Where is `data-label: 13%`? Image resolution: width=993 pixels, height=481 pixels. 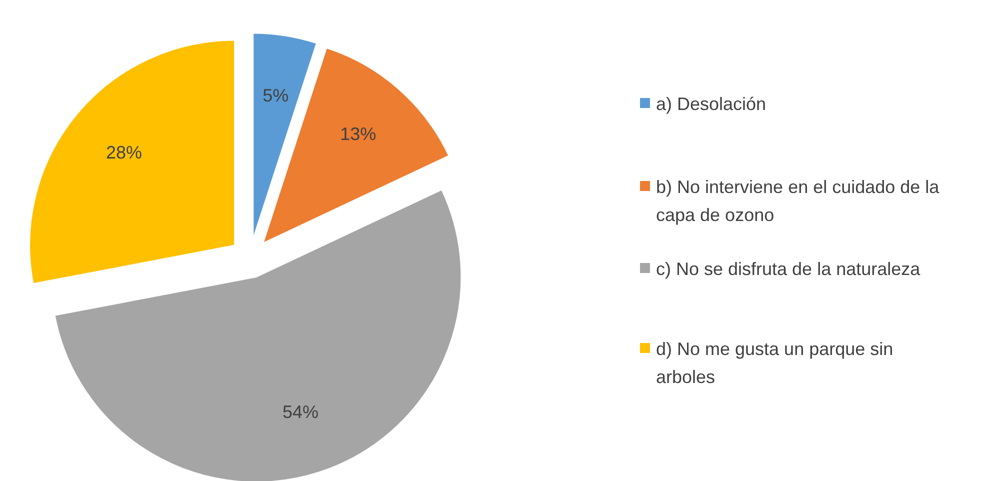 data-label: 13% is located at coordinates (358, 134).